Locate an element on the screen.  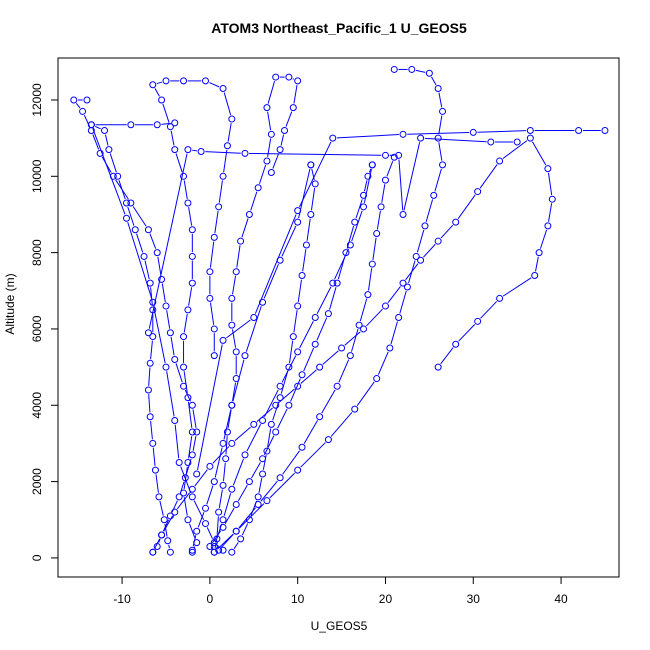
x-tick-label: -10 is located at coordinates (122, 599).